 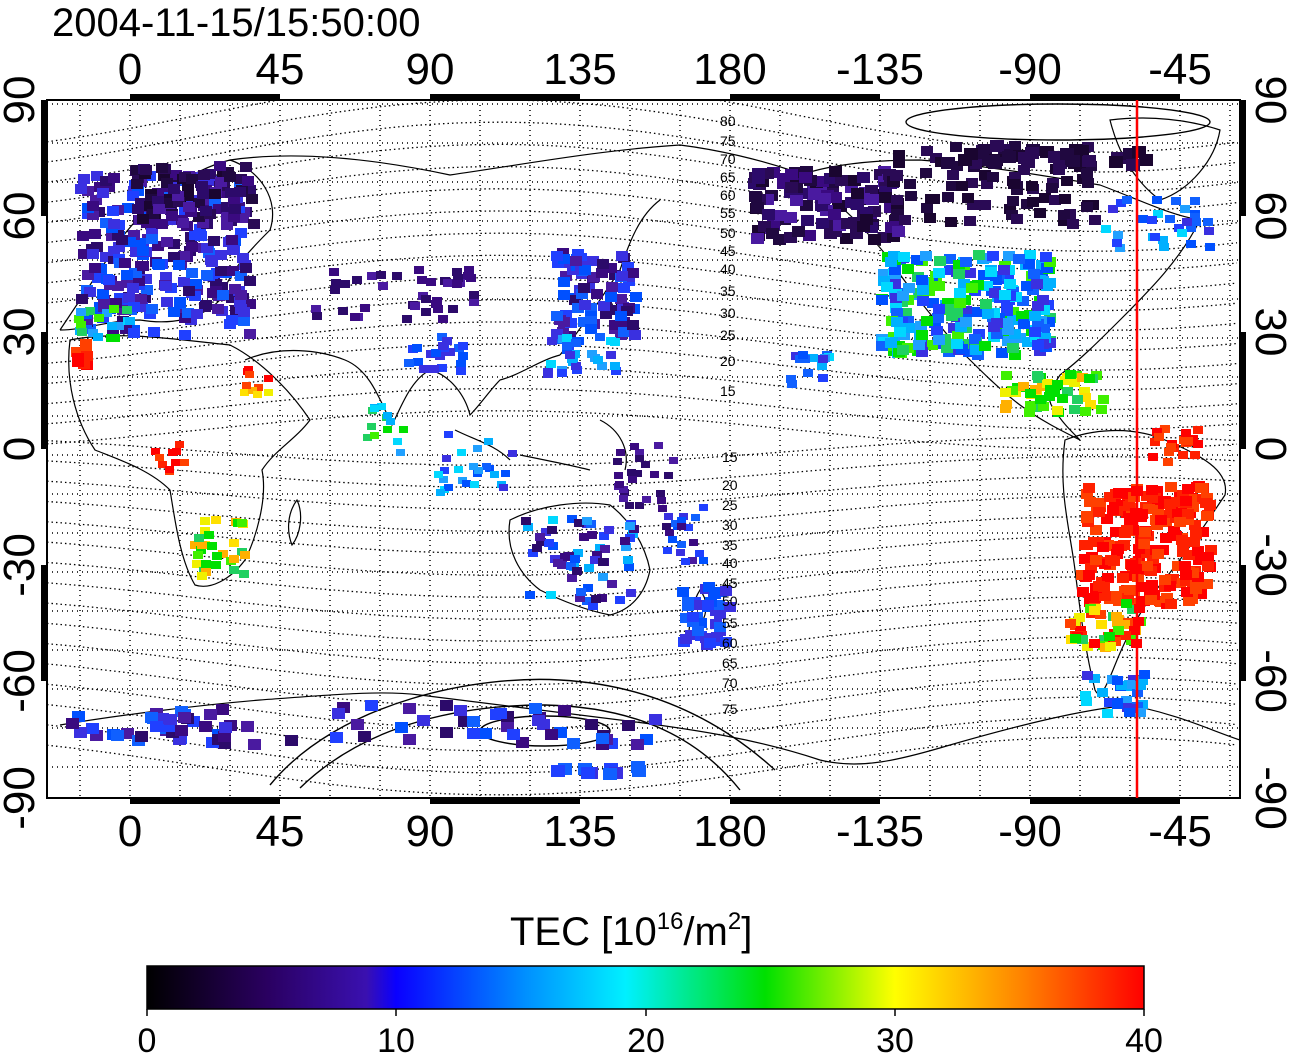 I want to click on bottom-tick-bar, so click(x=805, y=801).